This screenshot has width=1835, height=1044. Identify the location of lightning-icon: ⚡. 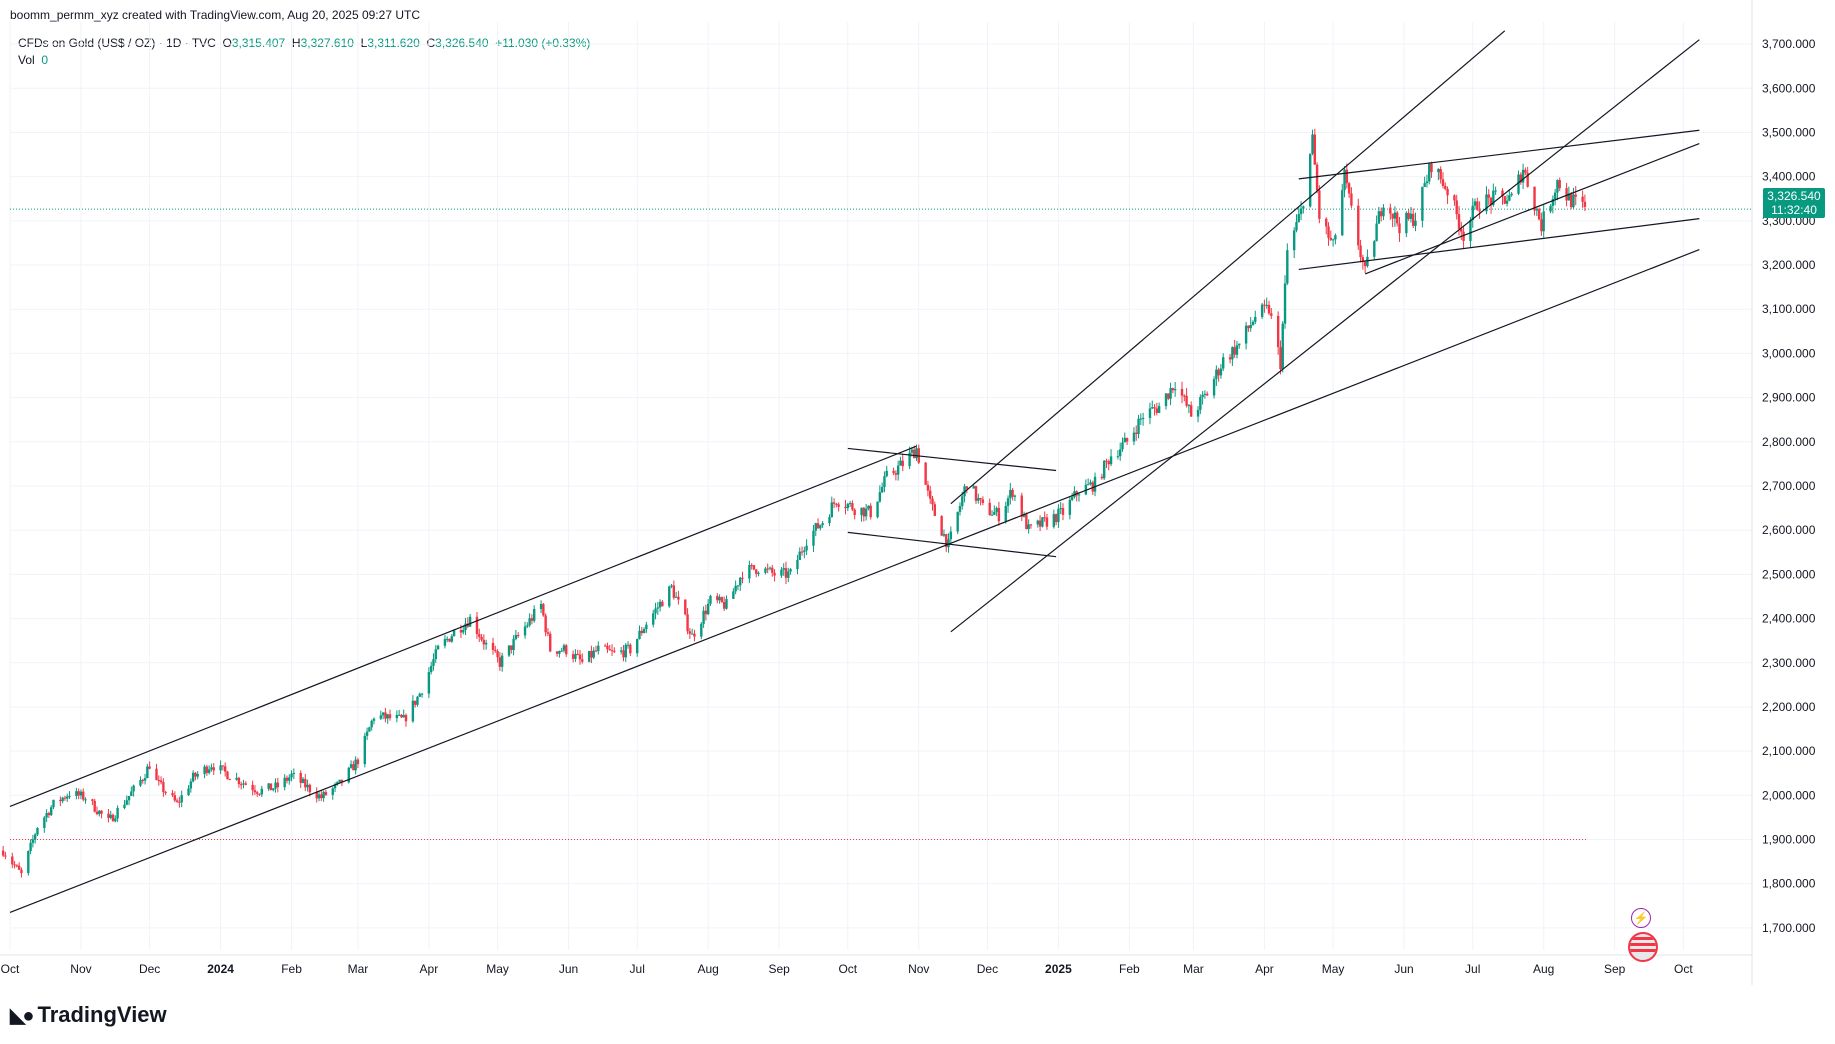
(1641, 918).